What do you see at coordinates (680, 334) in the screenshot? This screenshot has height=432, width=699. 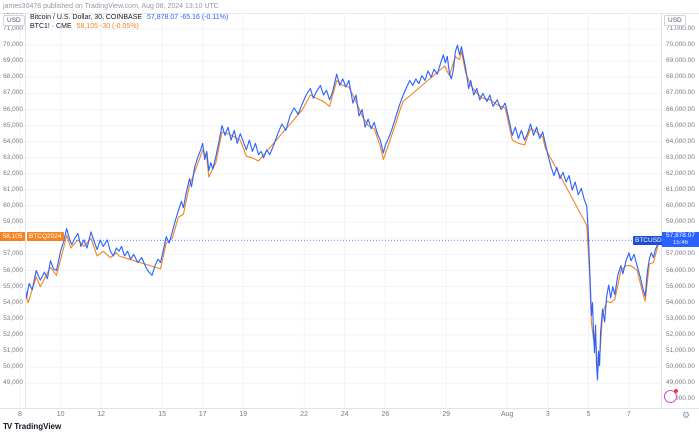 I see `price-axis-label: 52,000.00` at bounding box center [680, 334].